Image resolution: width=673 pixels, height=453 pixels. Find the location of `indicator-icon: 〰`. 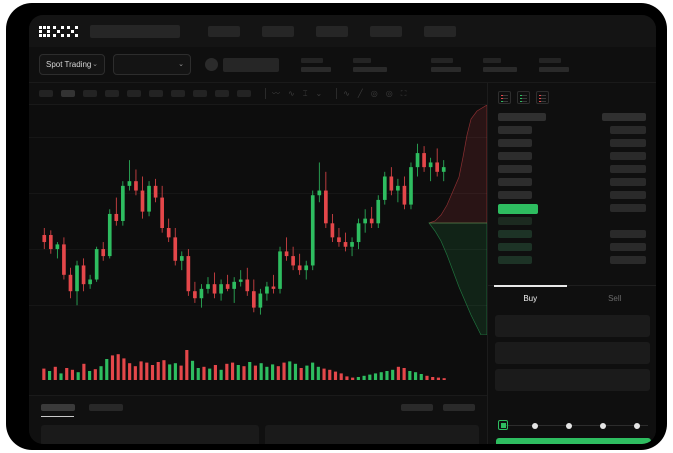

indicator-icon: 〰 is located at coordinates (276, 93).